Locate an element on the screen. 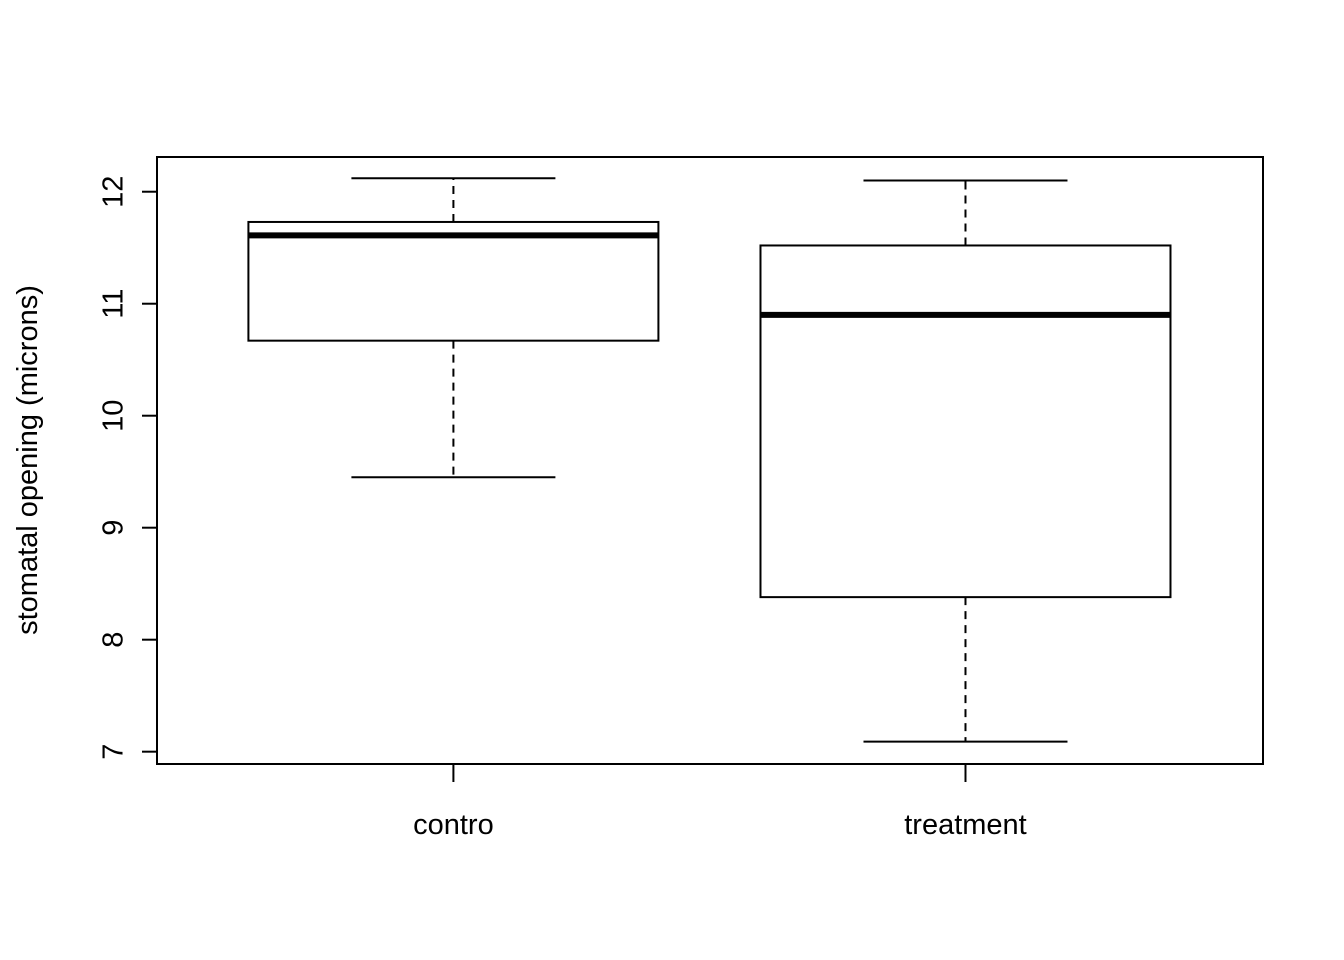 The height and width of the screenshot is (960, 1344). x-category-label: treatment is located at coordinates (965, 825).